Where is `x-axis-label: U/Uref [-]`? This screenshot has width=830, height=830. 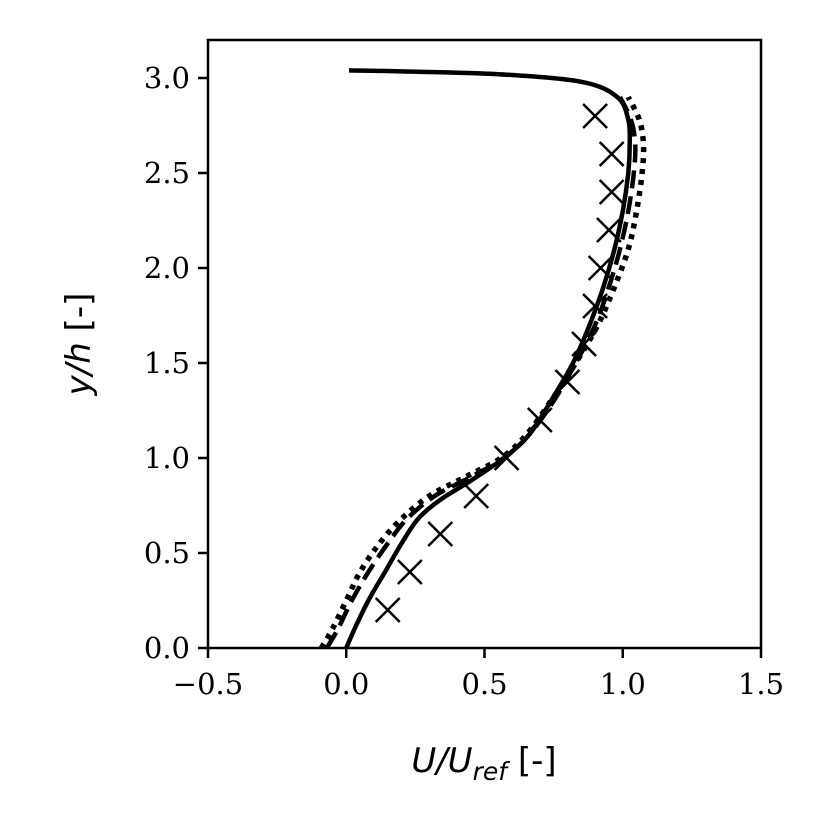
x-axis-label: U/Uref [-] is located at coordinates (483, 763).